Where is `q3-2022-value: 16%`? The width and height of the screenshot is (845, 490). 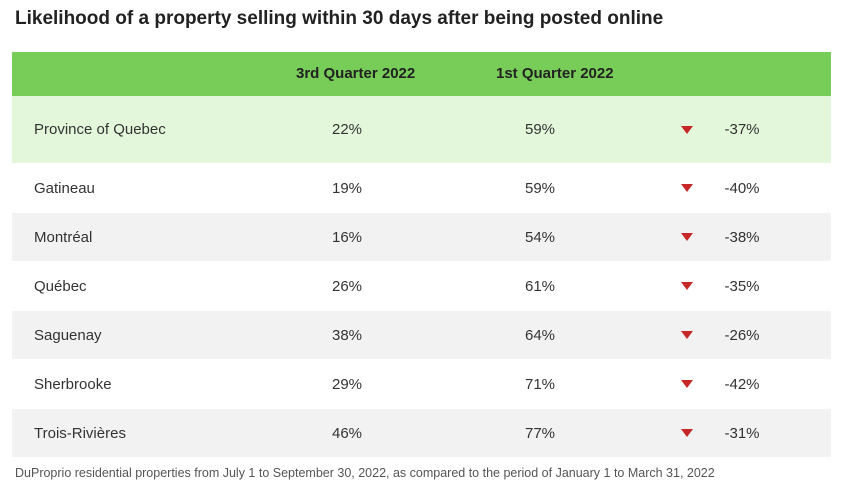 q3-2022-value: 16% is located at coordinates (347, 237).